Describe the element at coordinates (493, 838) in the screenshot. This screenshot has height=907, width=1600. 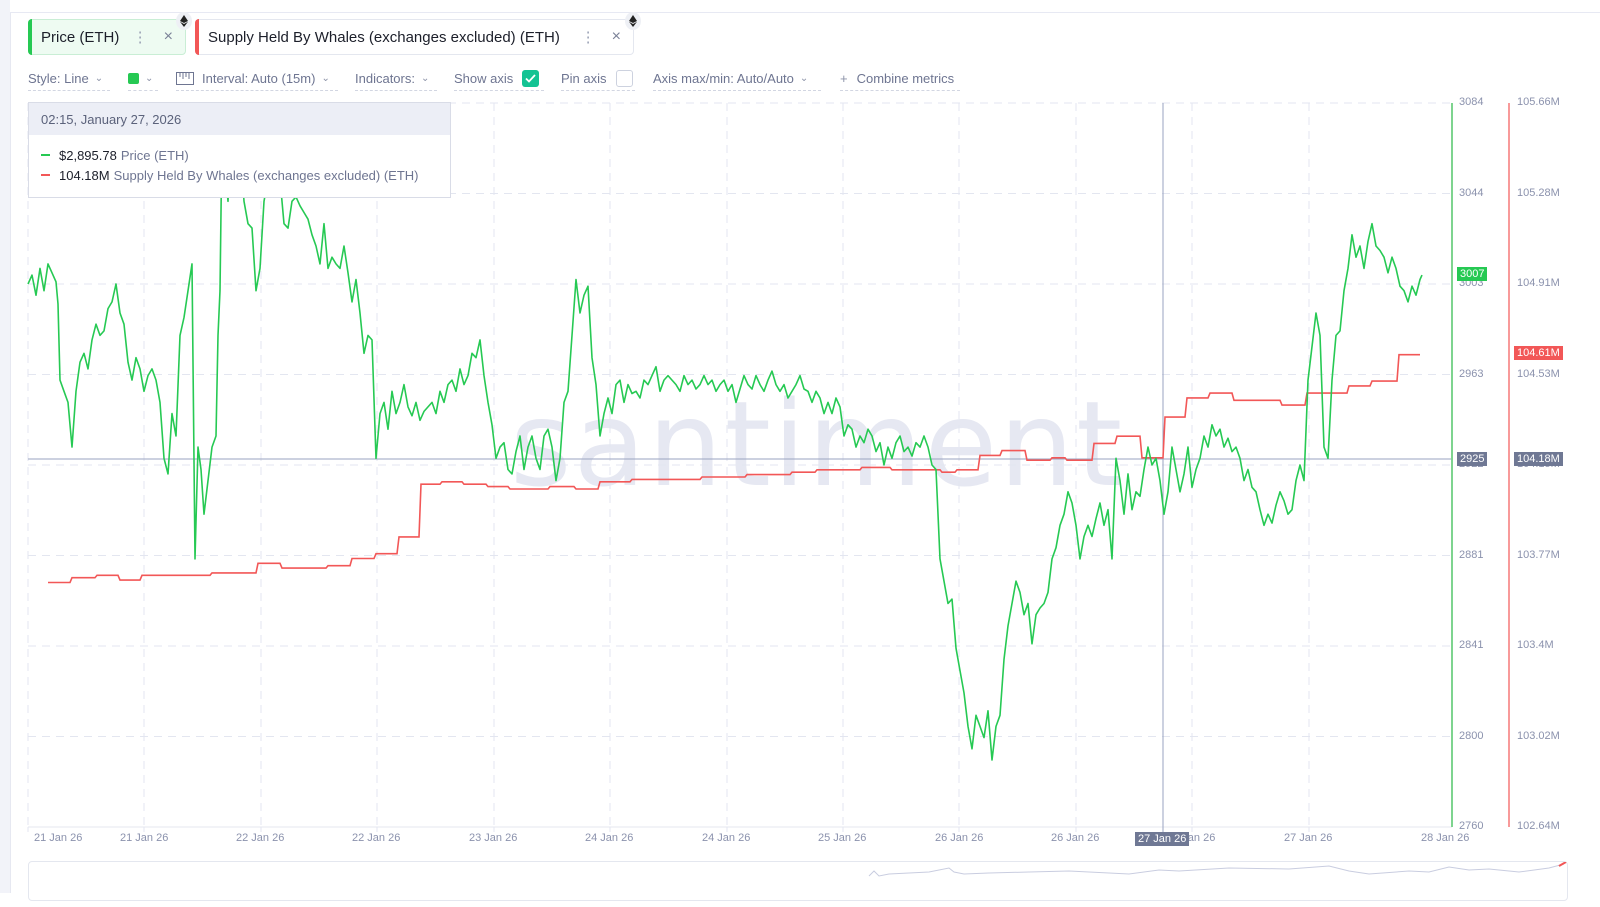
I see `x-axis-tick-label: 23 Jan 26` at that location.